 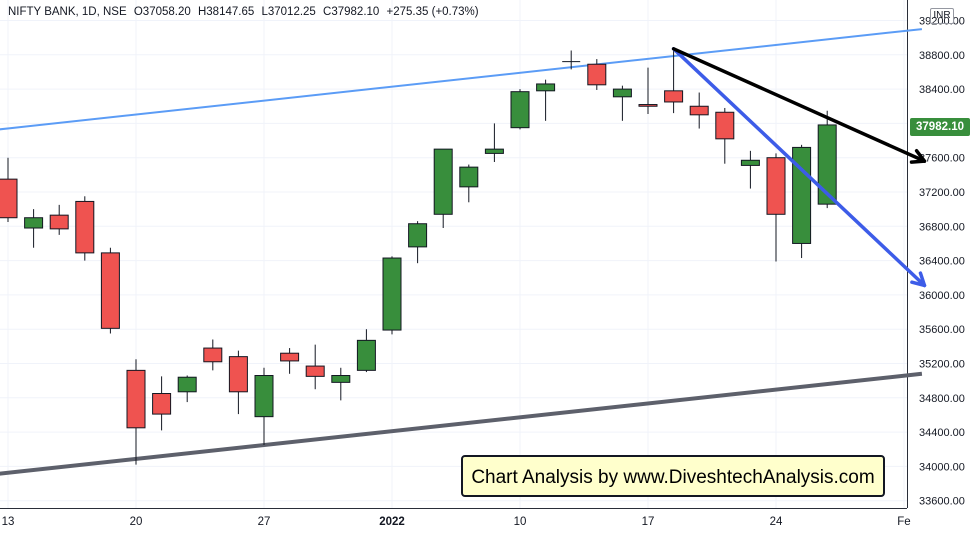 I want to click on low-value: L37012.25, so click(x=288, y=12).